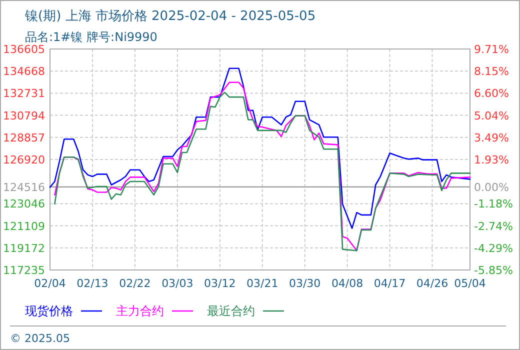  I want to click on y2-tick-label: 3.49%, so click(491, 137).